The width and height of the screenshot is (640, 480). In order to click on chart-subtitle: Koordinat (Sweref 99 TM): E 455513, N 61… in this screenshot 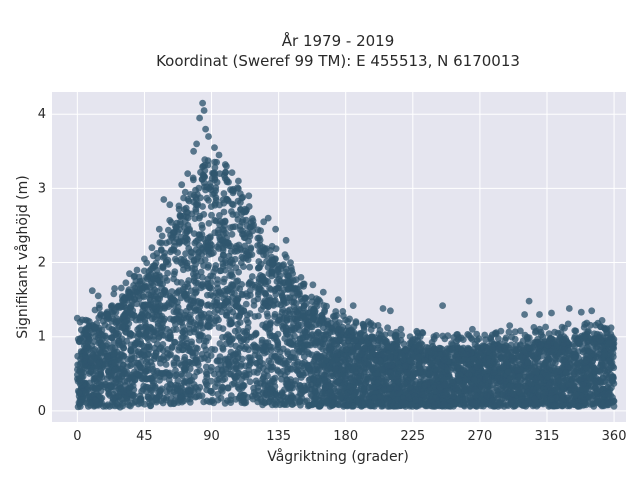, I will do `click(338, 61)`.